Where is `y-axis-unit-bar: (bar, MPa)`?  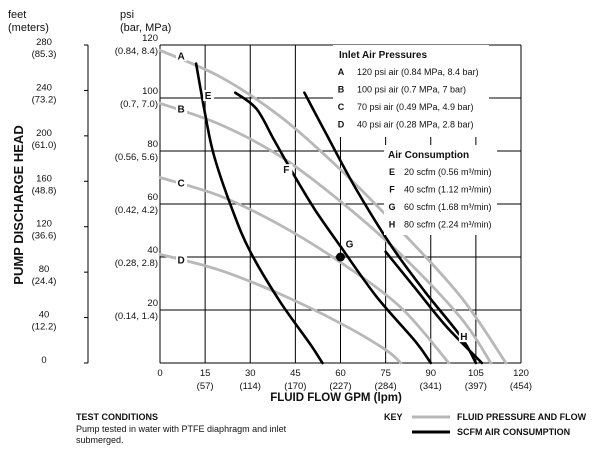 y-axis-unit-bar: (bar, MPa) is located at coordinates (145, 28).